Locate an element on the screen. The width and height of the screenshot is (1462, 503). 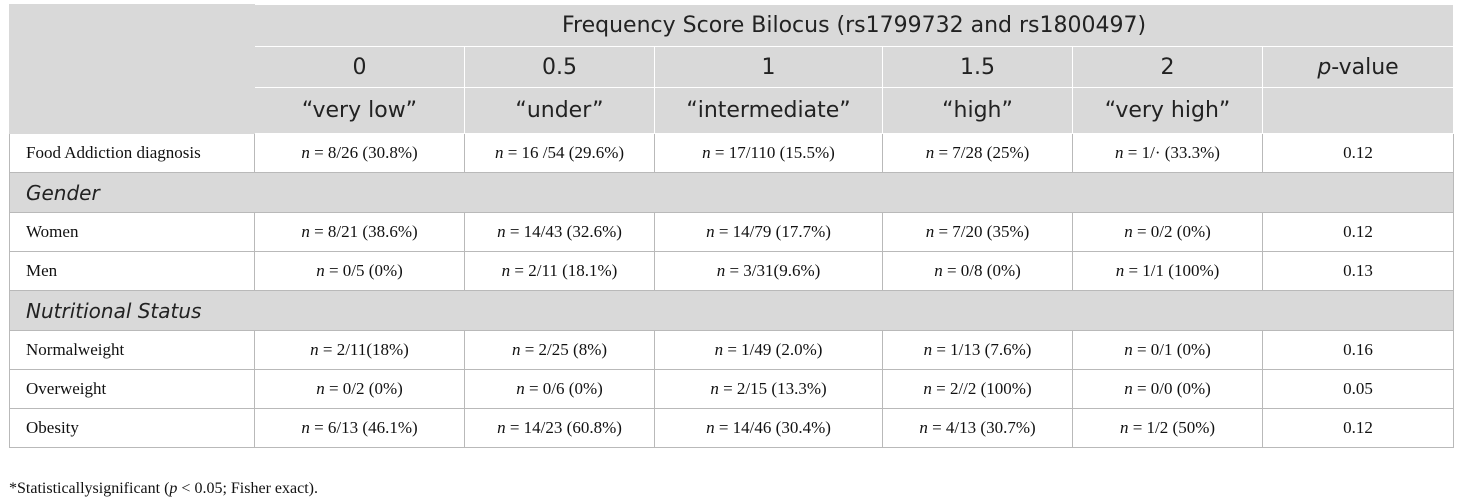
footnote-post: < 0.05; Fisher exact). is located at coordinates (247, 488).